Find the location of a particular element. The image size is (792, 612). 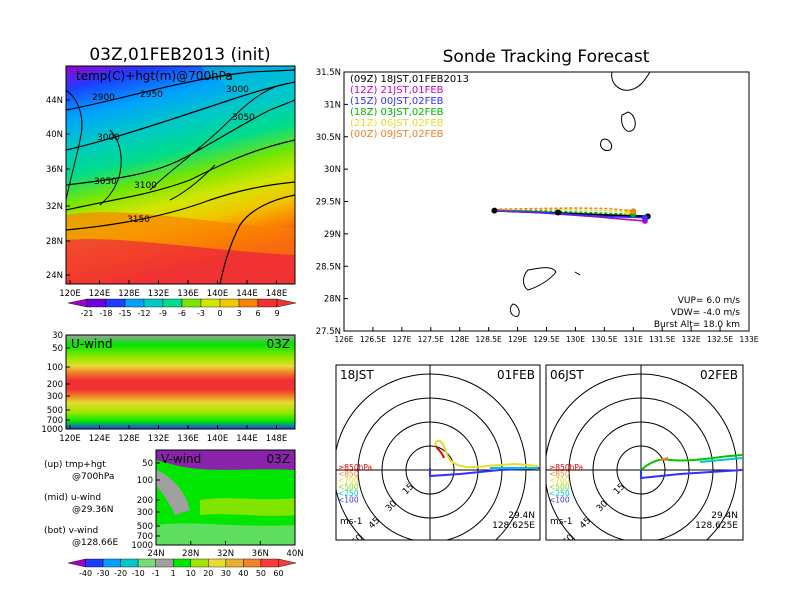

hodo-left-frame is located at coordinates (438, 452).